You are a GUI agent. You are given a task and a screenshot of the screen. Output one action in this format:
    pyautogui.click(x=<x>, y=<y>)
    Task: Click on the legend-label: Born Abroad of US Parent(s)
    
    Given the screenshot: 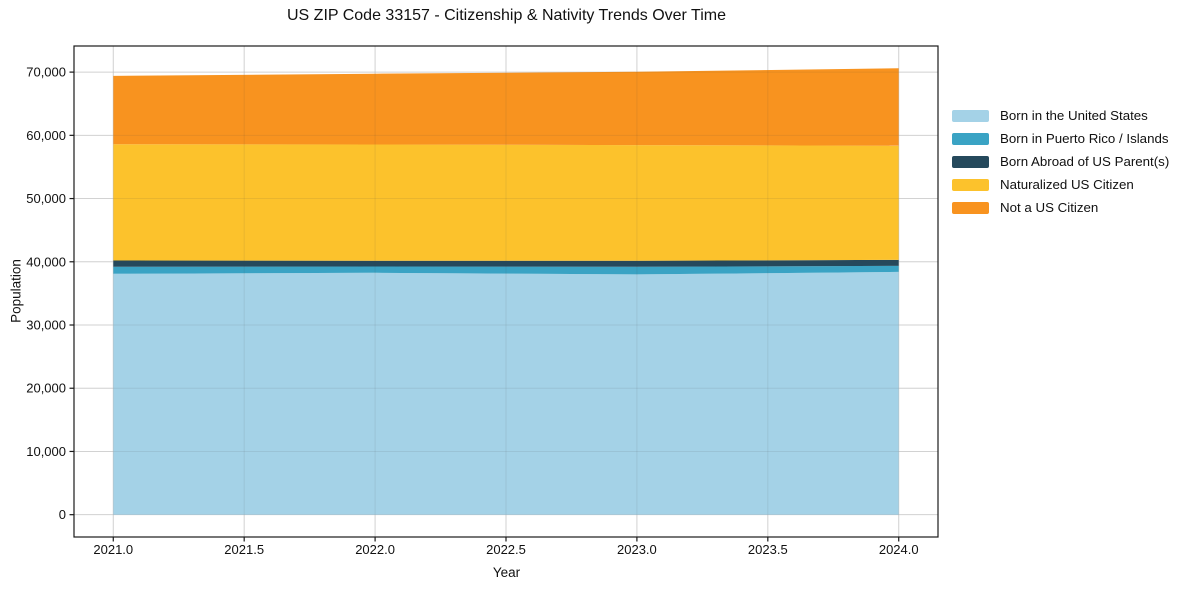 What is the action you would take?
    pyautogui.click(x=1085, y=161)
    